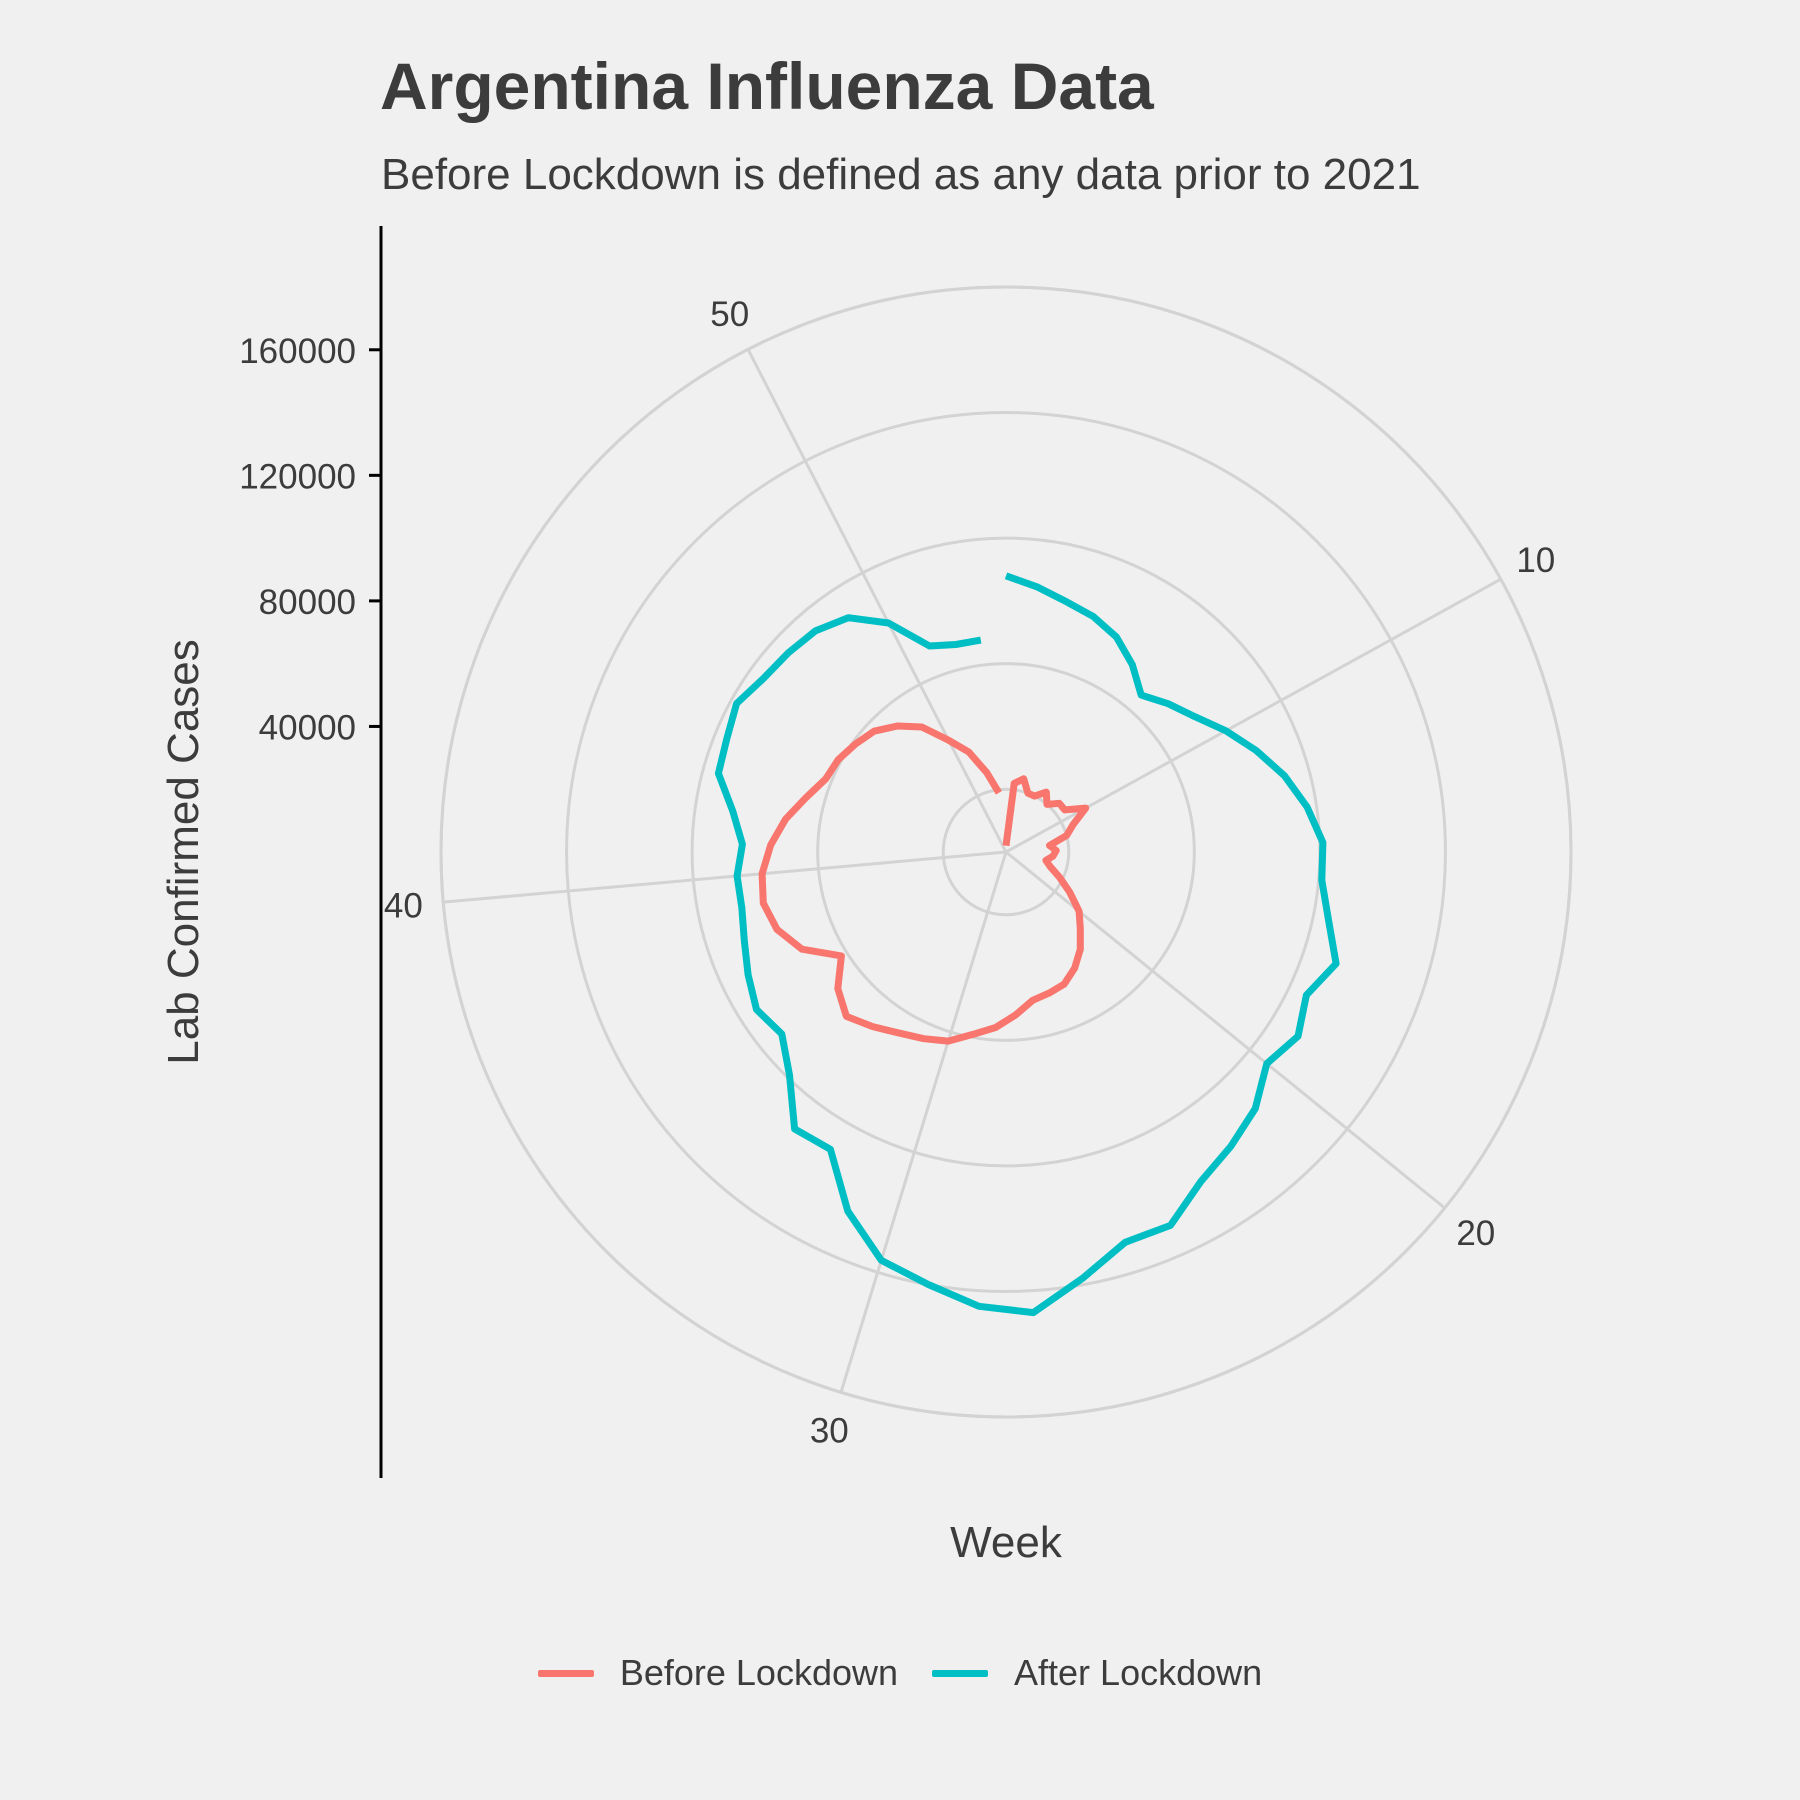  I want to click on x-tick-label: 10, so click(1535, 560).